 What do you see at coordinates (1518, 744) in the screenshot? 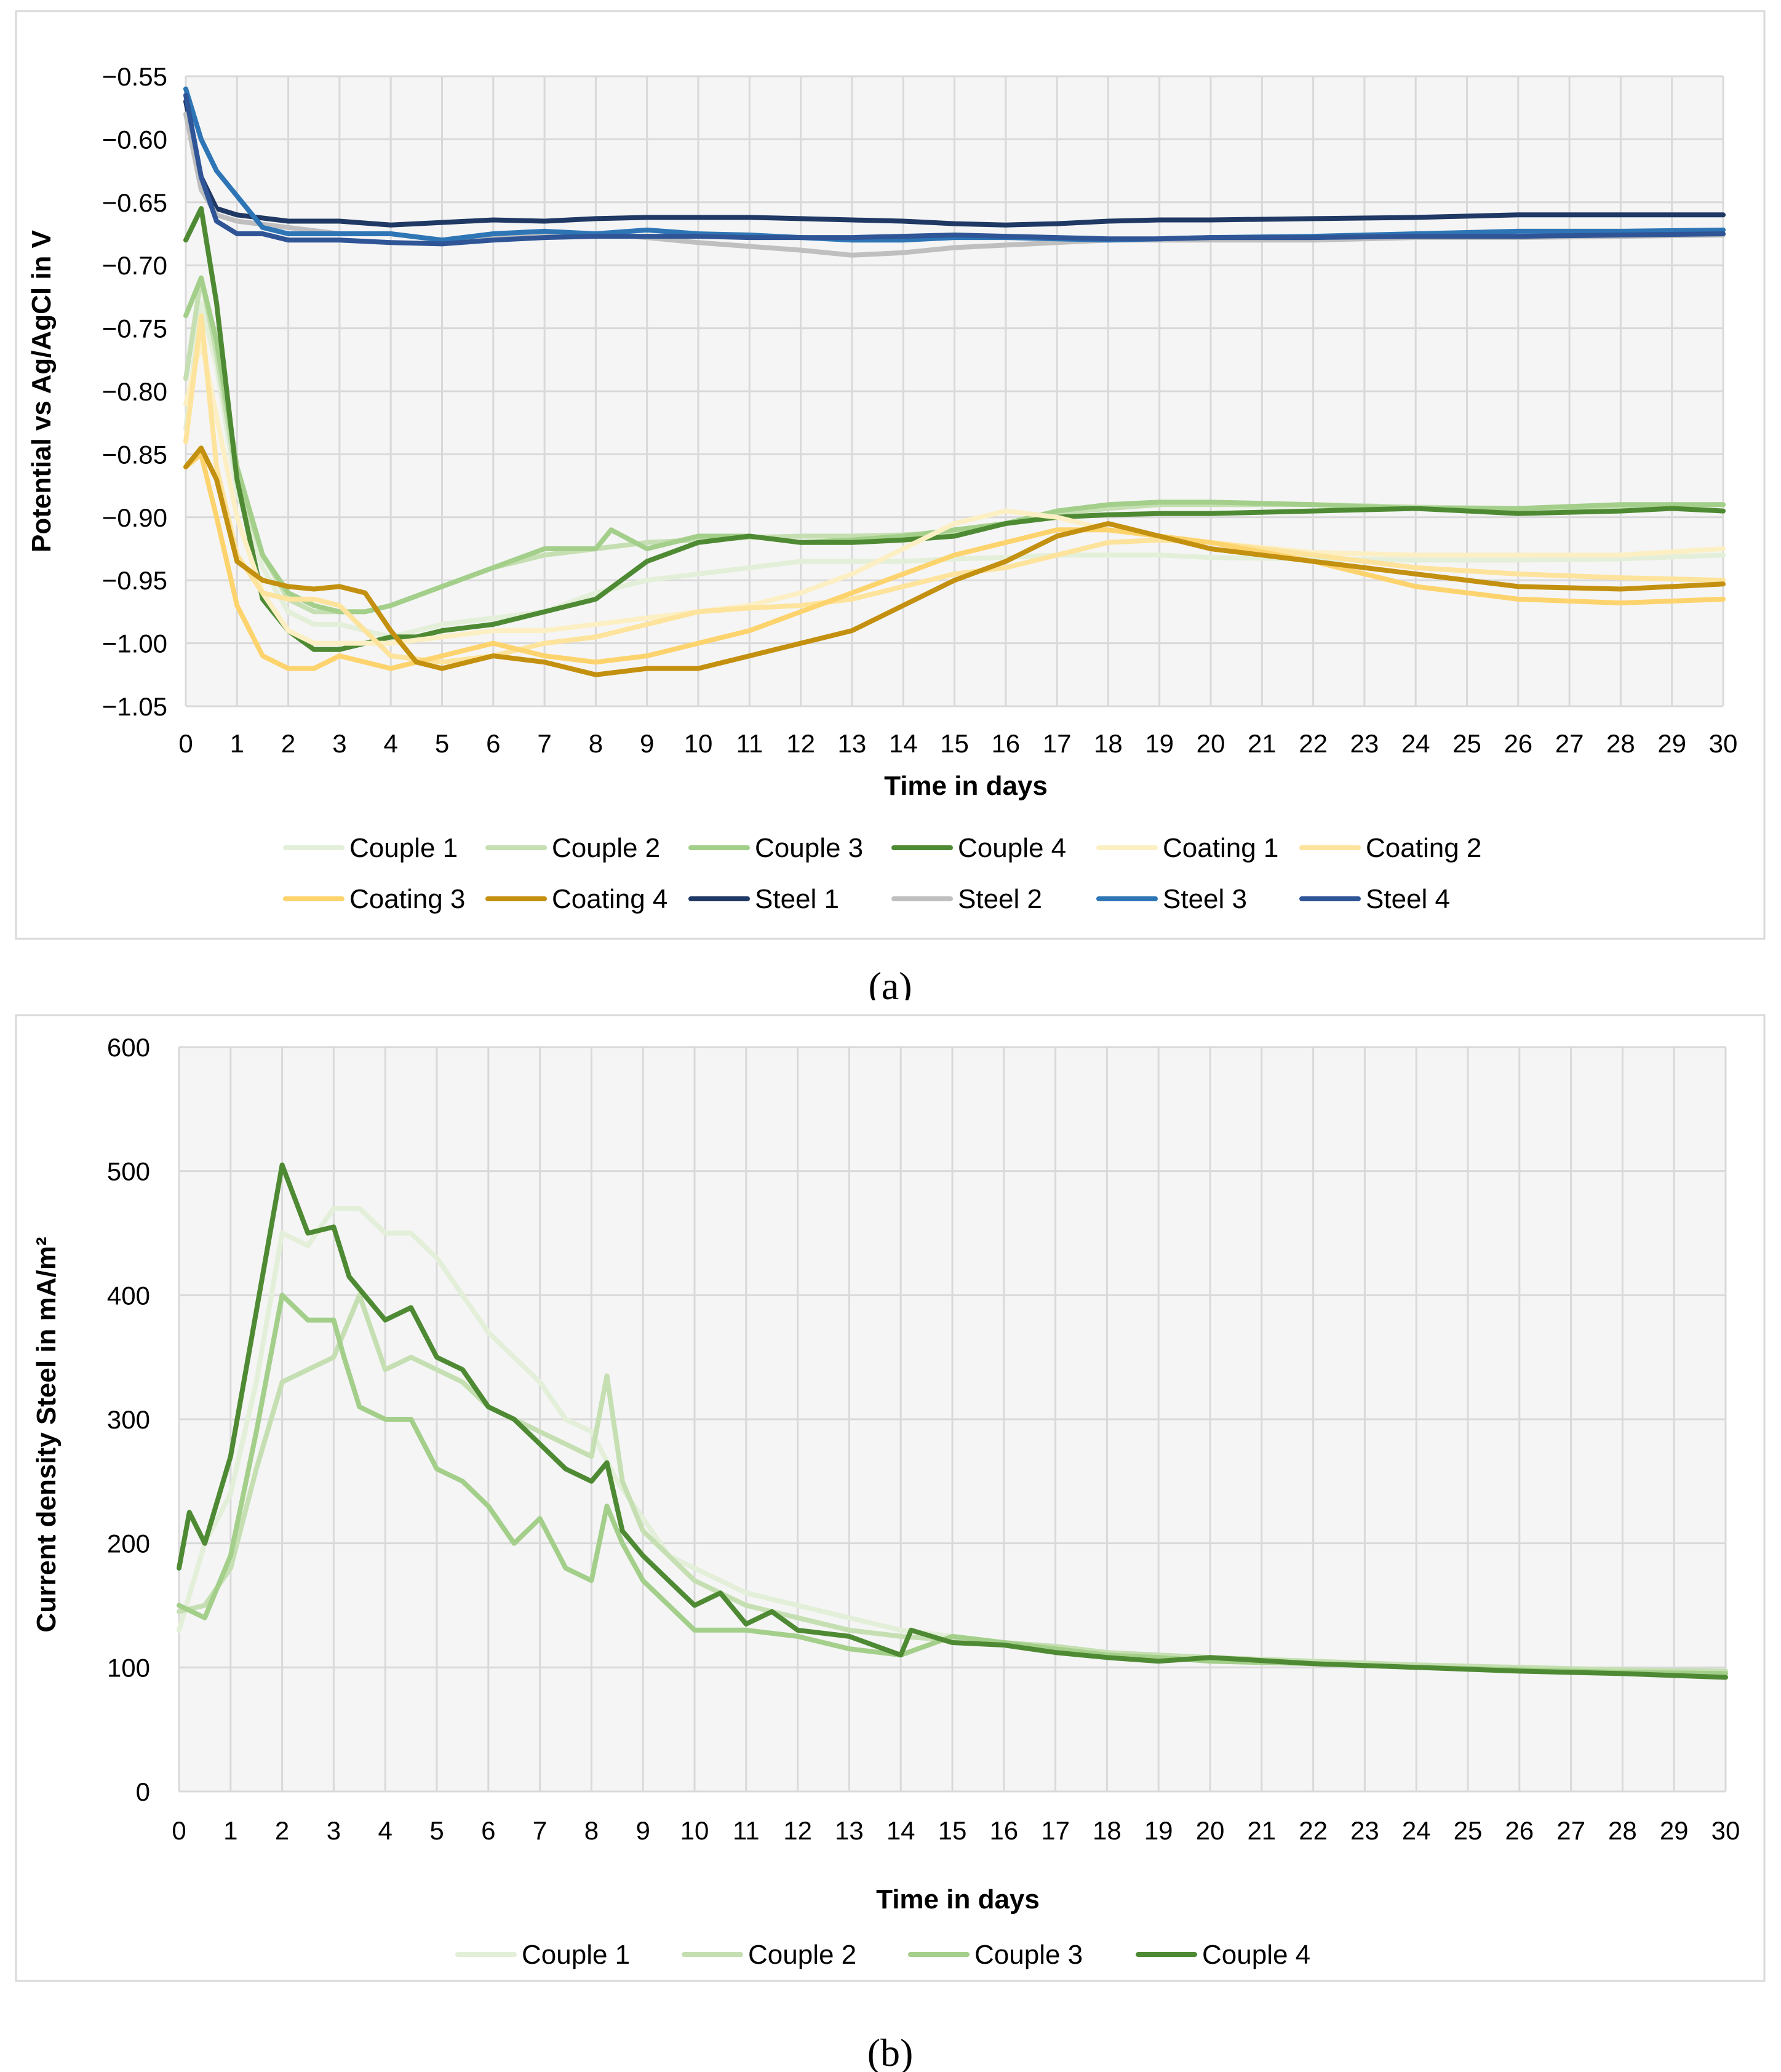
I see `chart-a-x-tick-label: 26` at bounding box center [1518, 744].